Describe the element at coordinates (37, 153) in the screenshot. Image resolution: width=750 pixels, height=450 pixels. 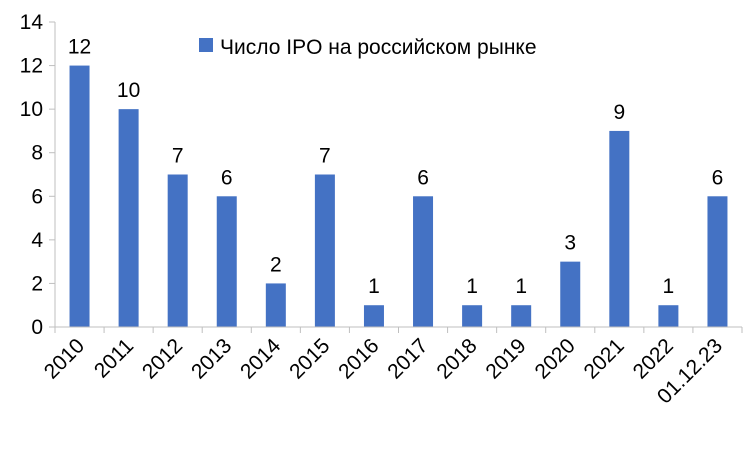
I see `y-tick-label: 8` at that location.